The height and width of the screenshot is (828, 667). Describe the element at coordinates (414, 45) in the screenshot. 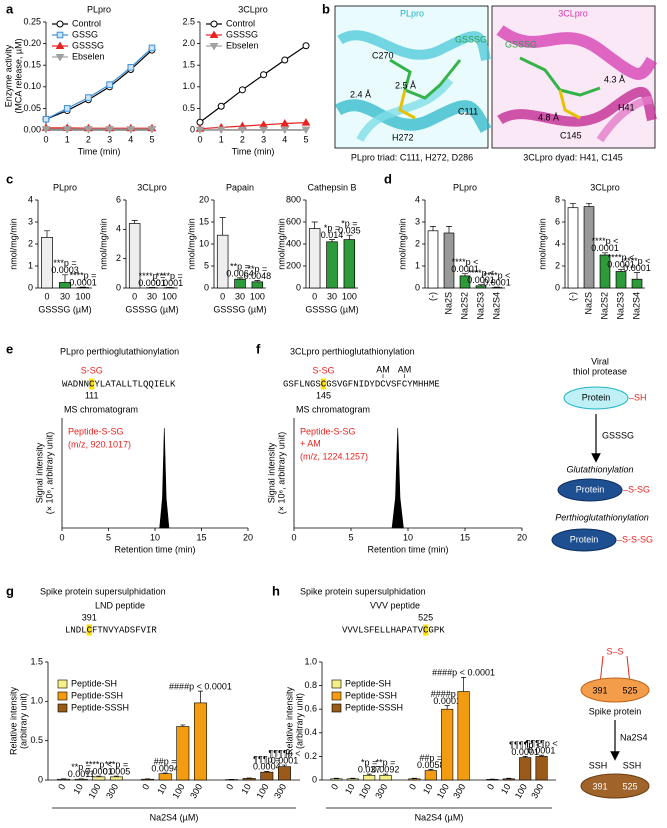

I see `ribbon` at that location.